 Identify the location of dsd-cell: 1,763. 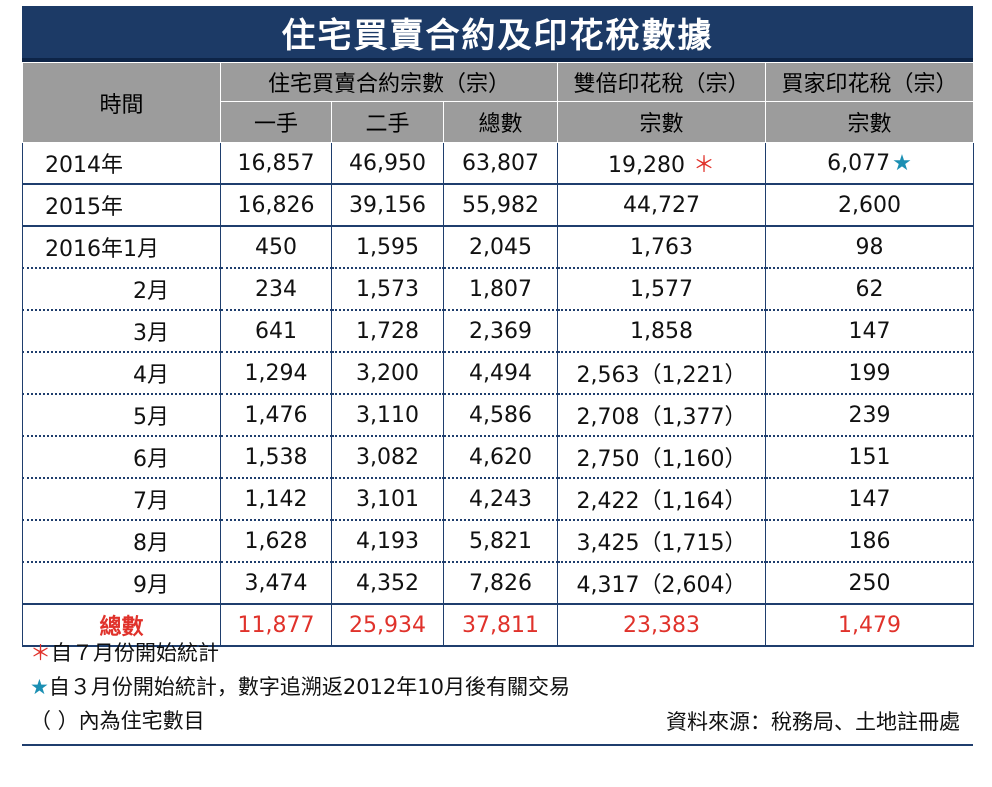
(662, 247).